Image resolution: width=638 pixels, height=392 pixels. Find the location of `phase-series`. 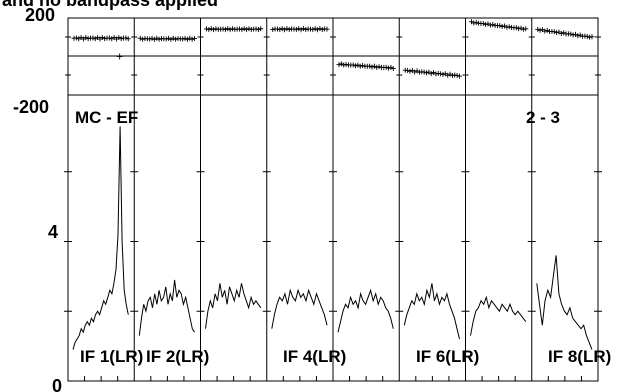

phase-series is located at coordinates (333, 49).